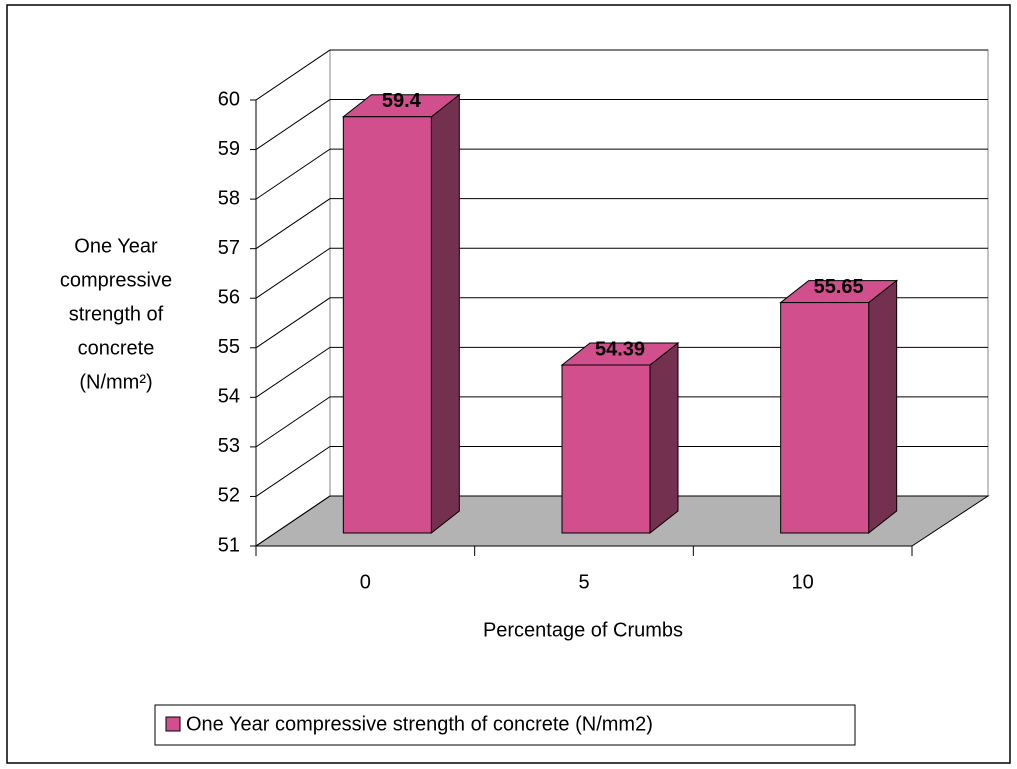 The width and height of the screenshot is (1017, 769). Describe the element at coordinates (229, 198) in the screenshot. I see `y-tick-label: 58` at that location.